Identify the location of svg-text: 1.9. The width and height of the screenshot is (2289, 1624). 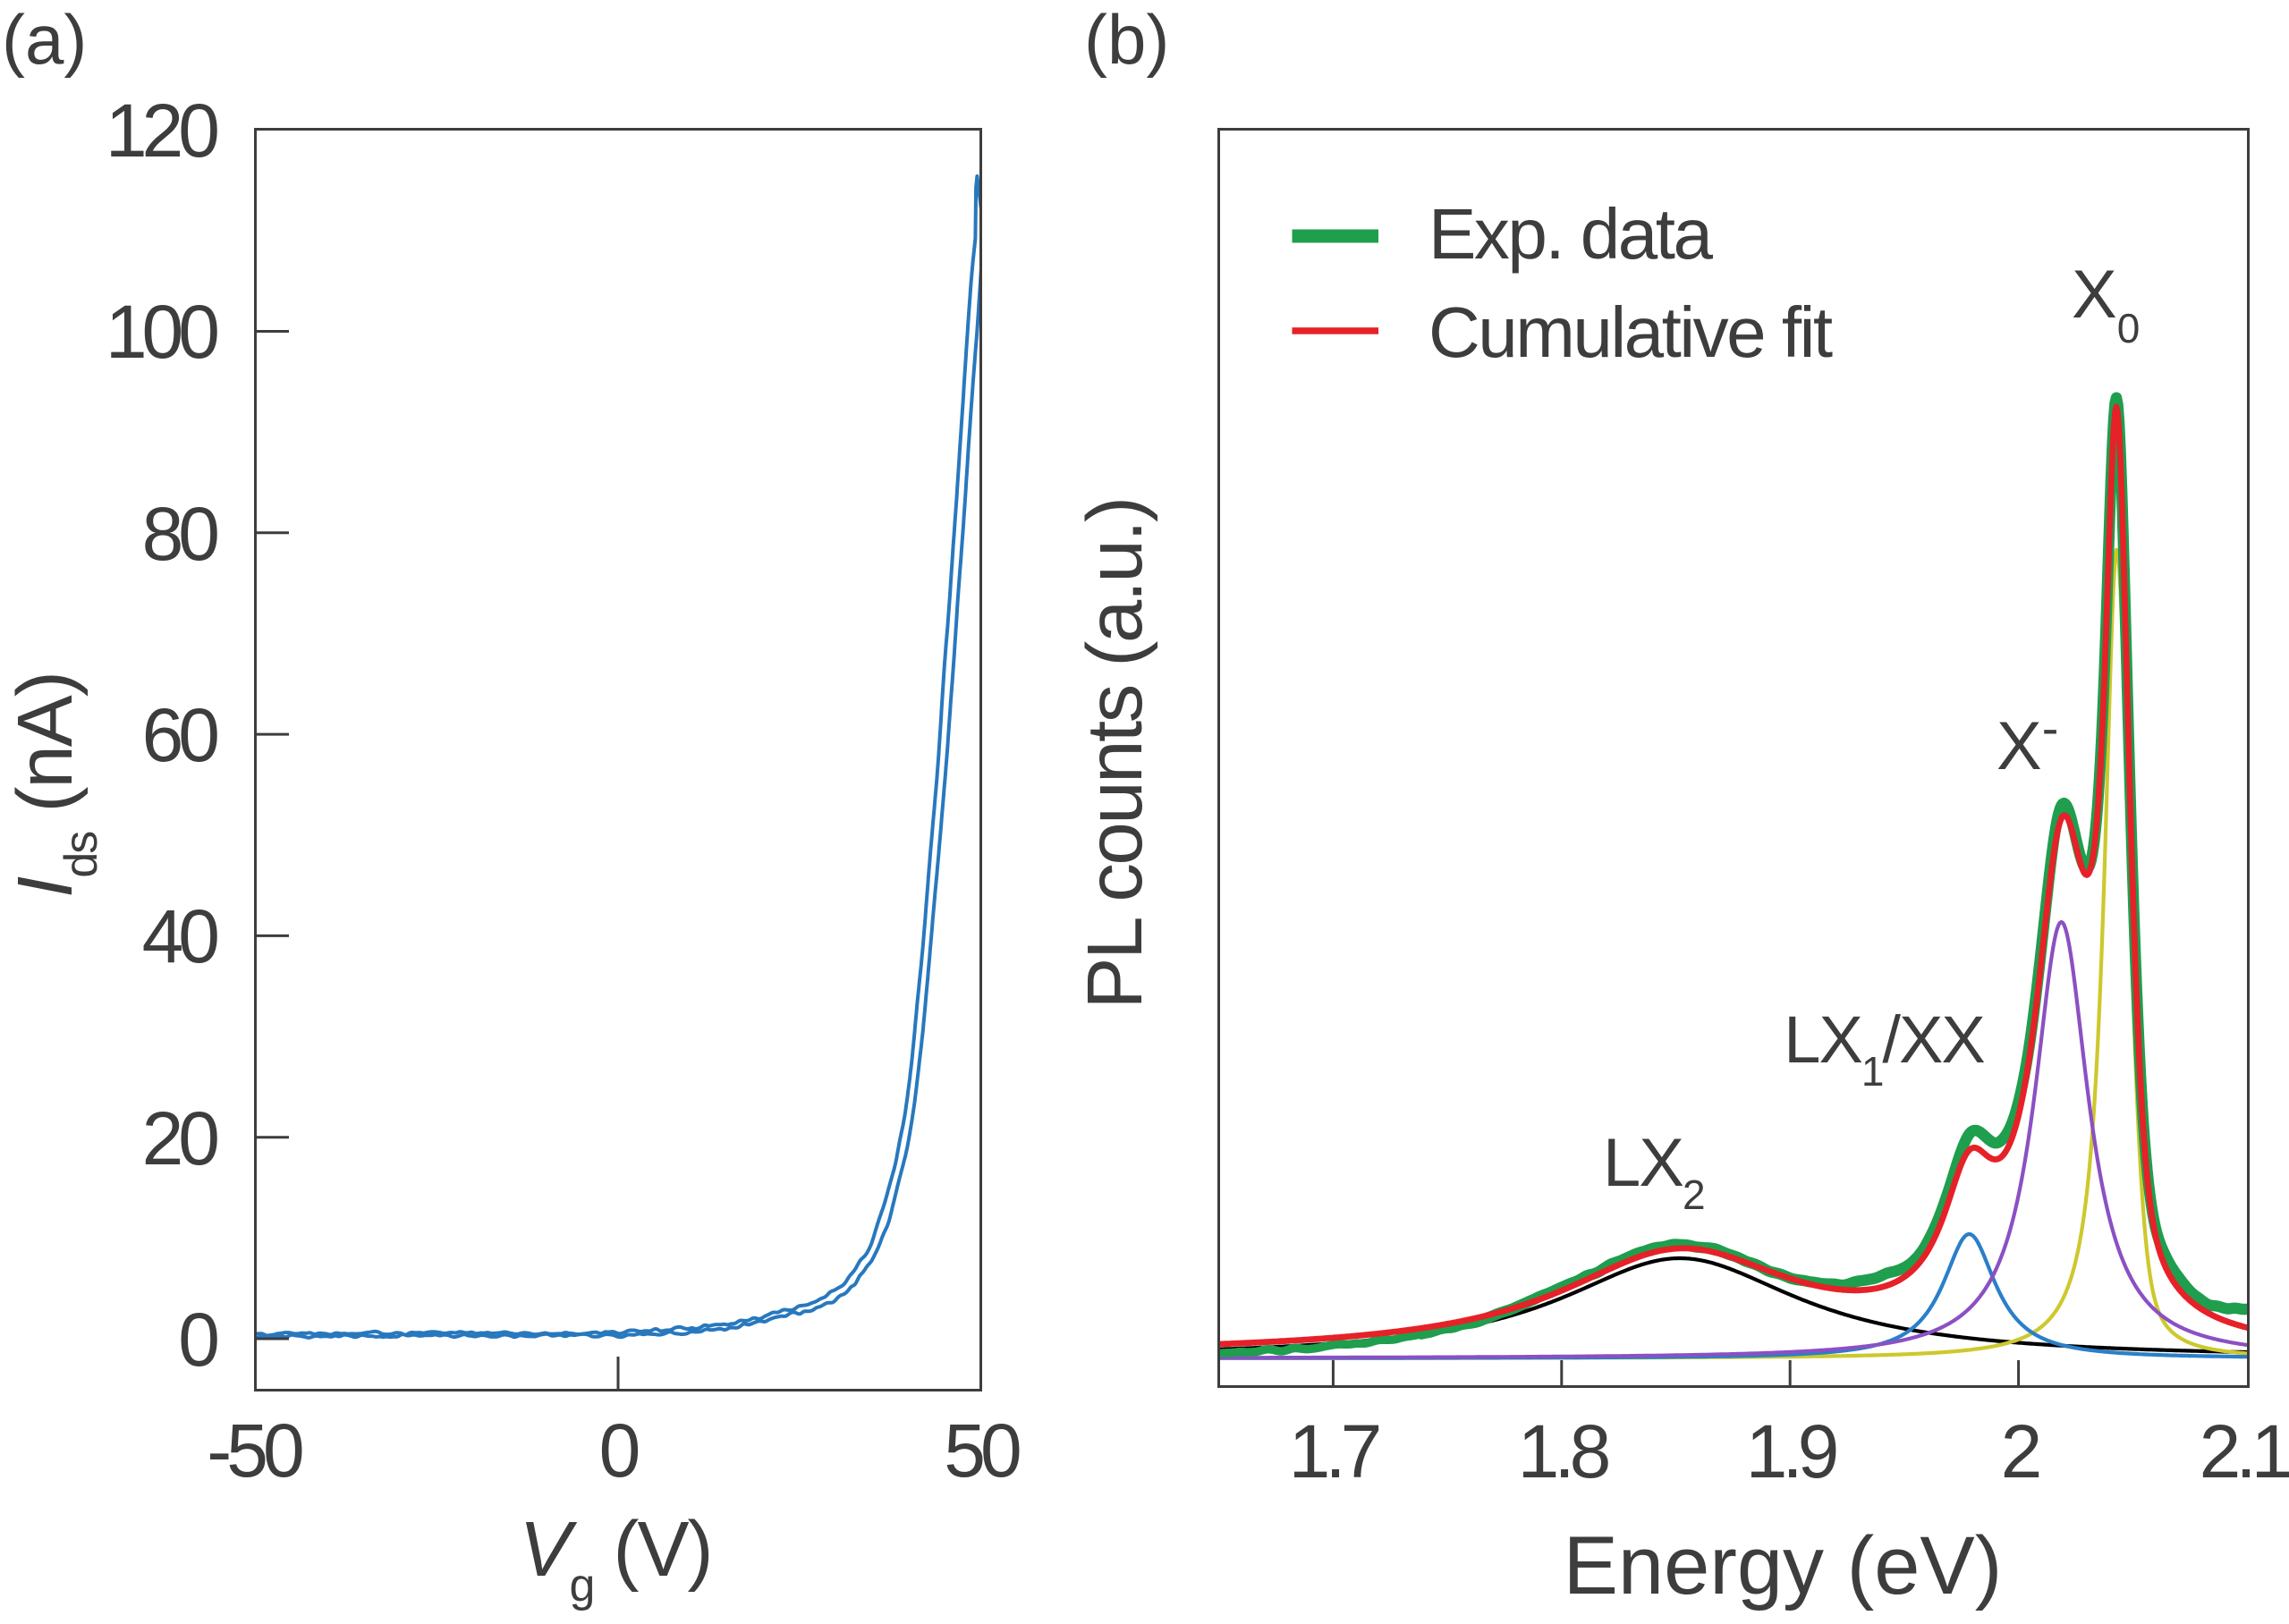
(1791, 1451).